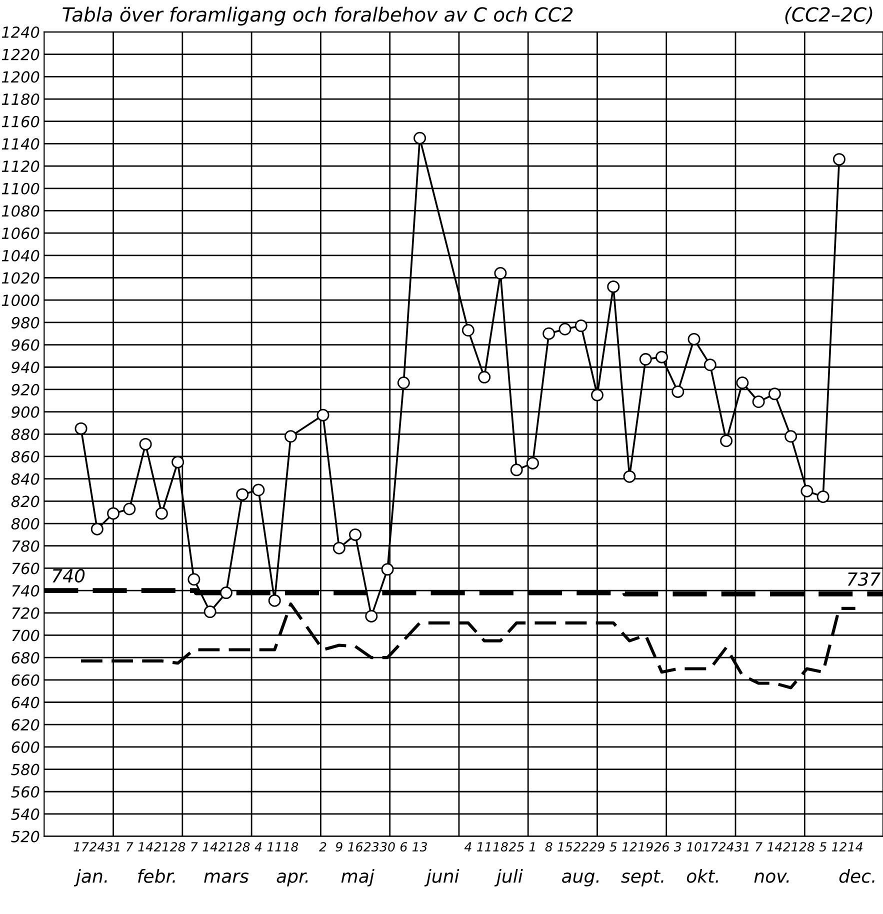  I want to click on y-tick-label: 1020, so click(21, 278).